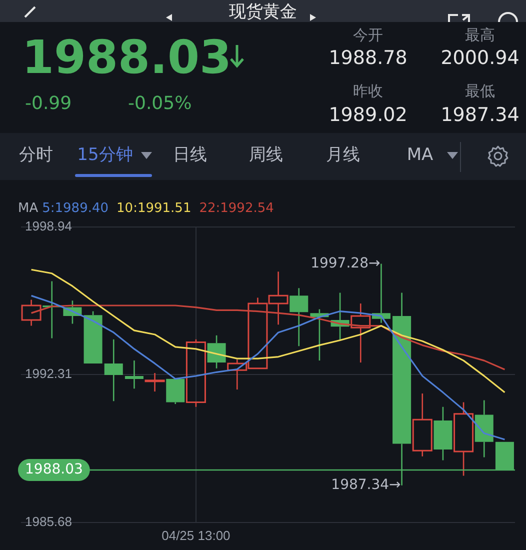  What do you see at coordinates (368, 115) in the screenshot?
I see `text: 1989.02` at bounding box center [368, 115].